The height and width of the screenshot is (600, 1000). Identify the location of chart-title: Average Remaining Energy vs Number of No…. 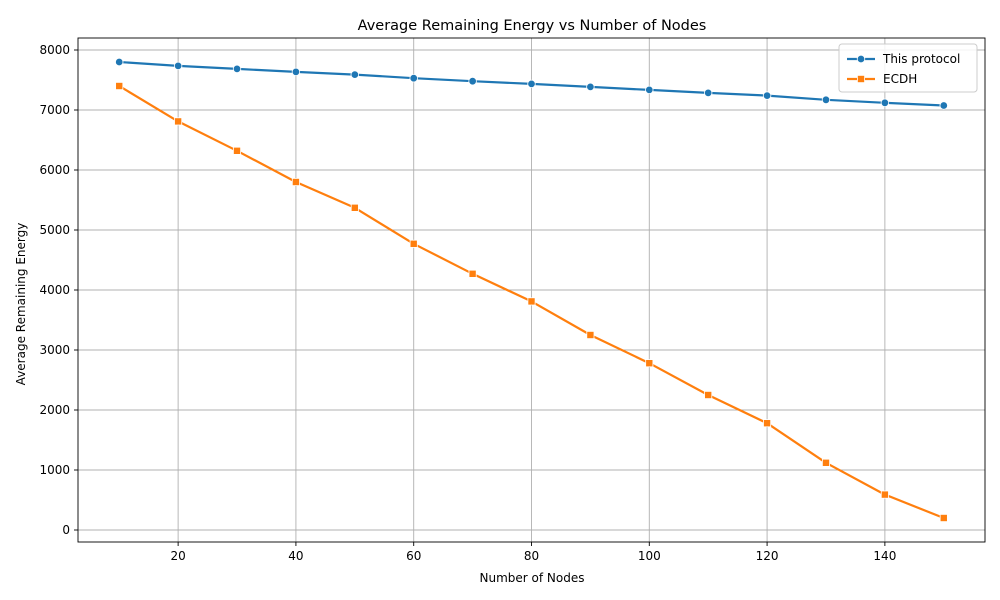
(532, 26).